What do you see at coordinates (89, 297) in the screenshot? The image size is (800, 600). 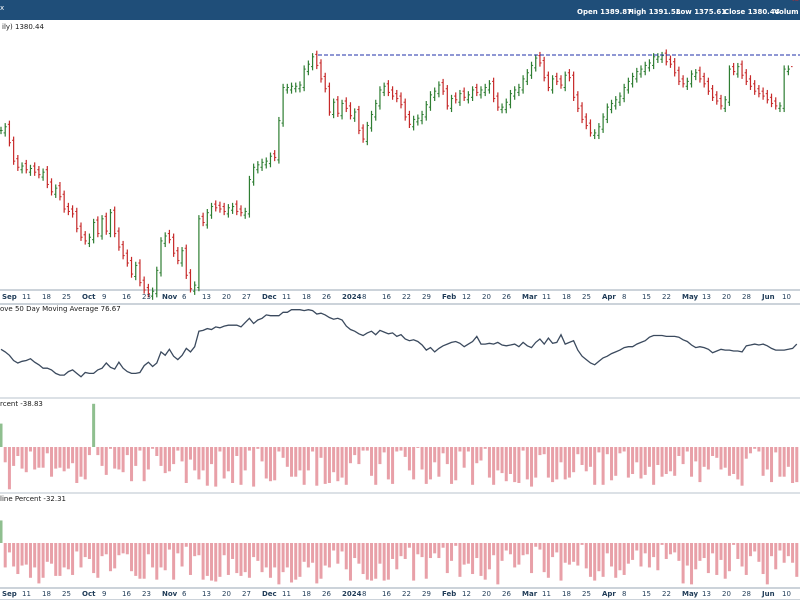 I see `date-tick-label: Oct` at bounding box center [89, 297].